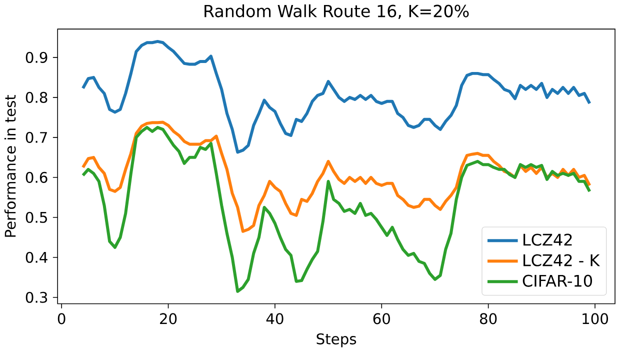  Describe the element at coordinates (336, 341) in the screenshot. I see `x-axis-title: Steps` at that location.